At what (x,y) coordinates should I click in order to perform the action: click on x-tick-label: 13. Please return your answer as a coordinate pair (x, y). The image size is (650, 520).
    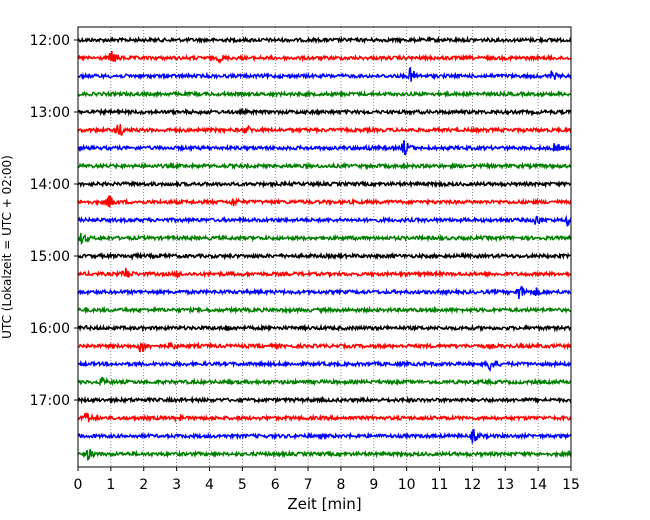
    Looking at the image, I should click on (505, 485).